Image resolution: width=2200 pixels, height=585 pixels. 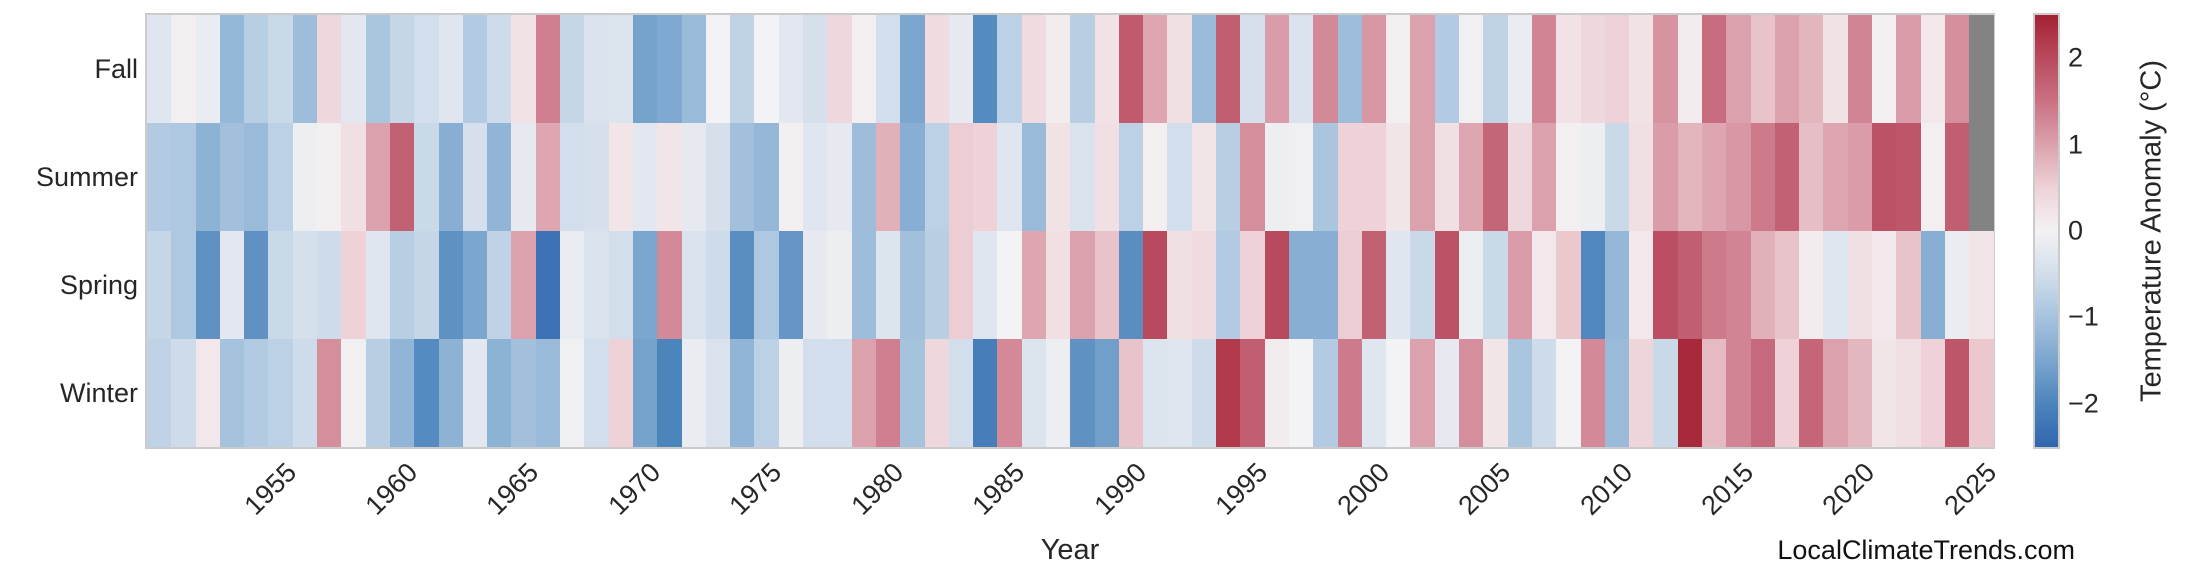 I want to click on x-tick-label-1970: 1970, so click(x=634, y=489).